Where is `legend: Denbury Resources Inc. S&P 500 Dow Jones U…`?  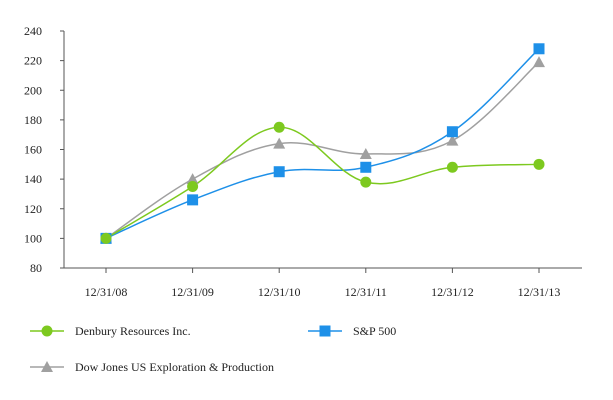 legend: Denbury Resources Inc. S&P 500 Dow Jones U… is located at coordinates (213, 349).